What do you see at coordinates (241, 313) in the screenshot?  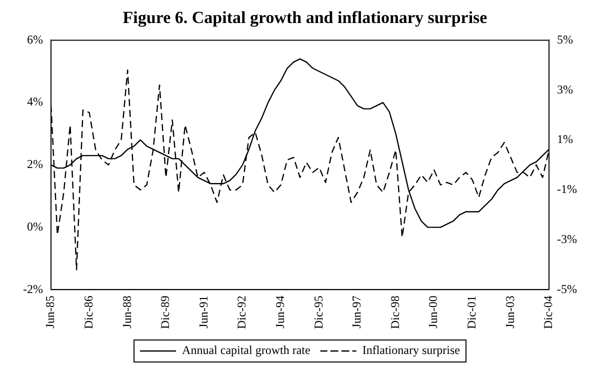 I see `x-tick-label: Dic-92` at bounding box center [241, 313].